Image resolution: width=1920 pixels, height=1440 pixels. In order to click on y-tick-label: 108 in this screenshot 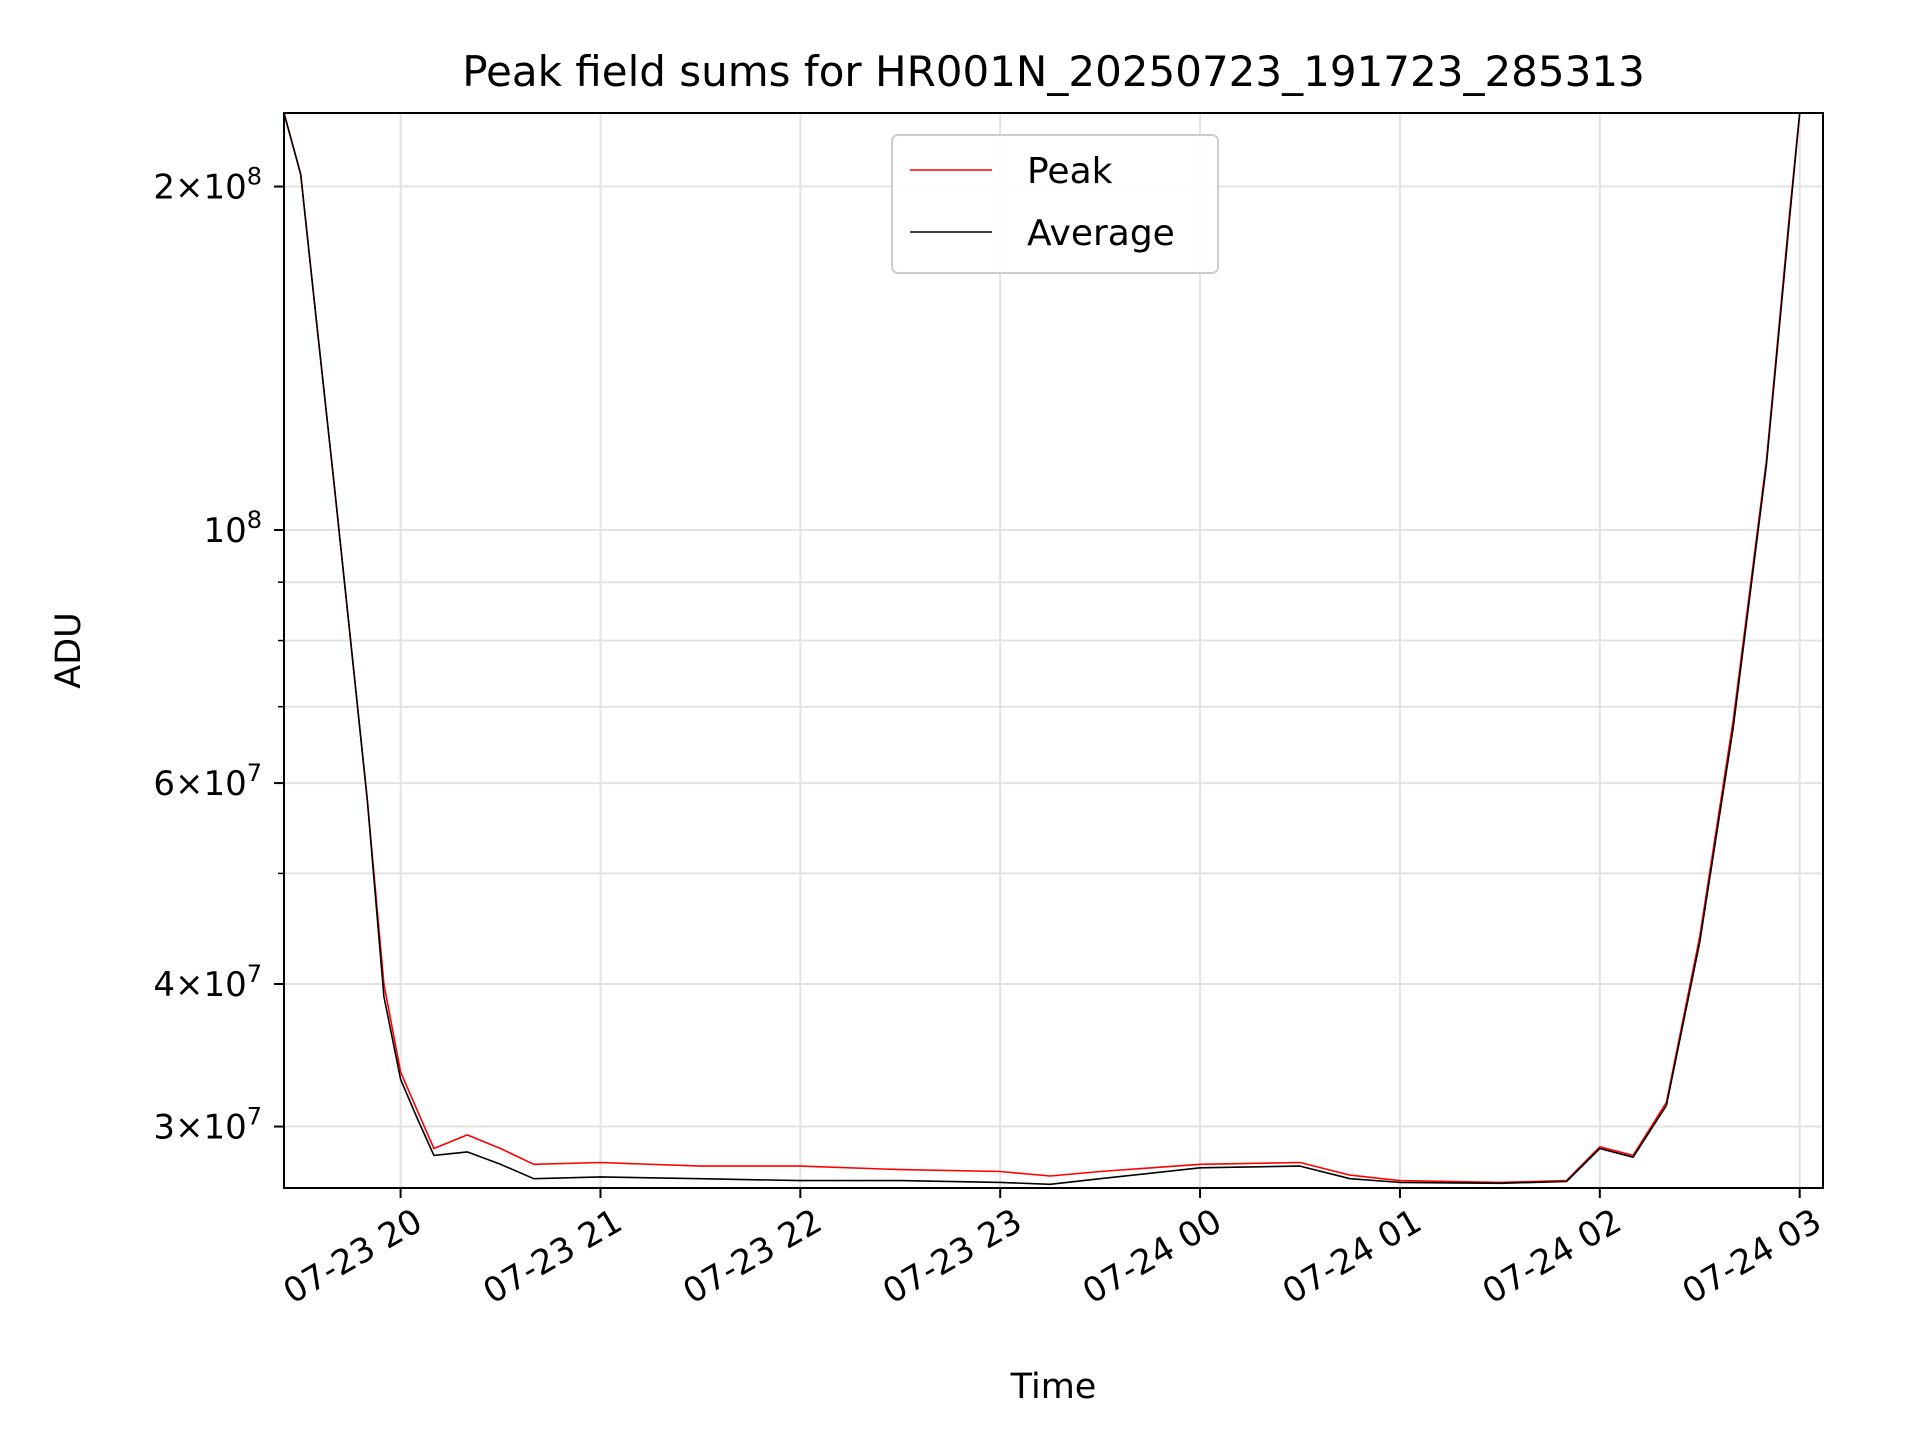, I will do `click(232, 528)`.